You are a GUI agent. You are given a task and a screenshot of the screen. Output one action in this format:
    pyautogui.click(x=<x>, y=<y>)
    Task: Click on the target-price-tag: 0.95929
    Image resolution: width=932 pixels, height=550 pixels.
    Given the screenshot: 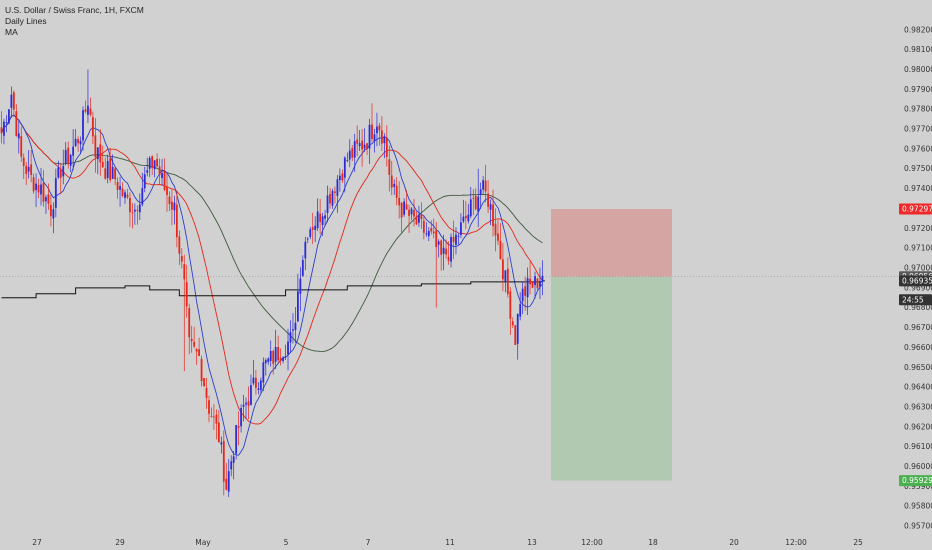 What is the action you would take?
    pyautogui.click(x=917, y=480)
    